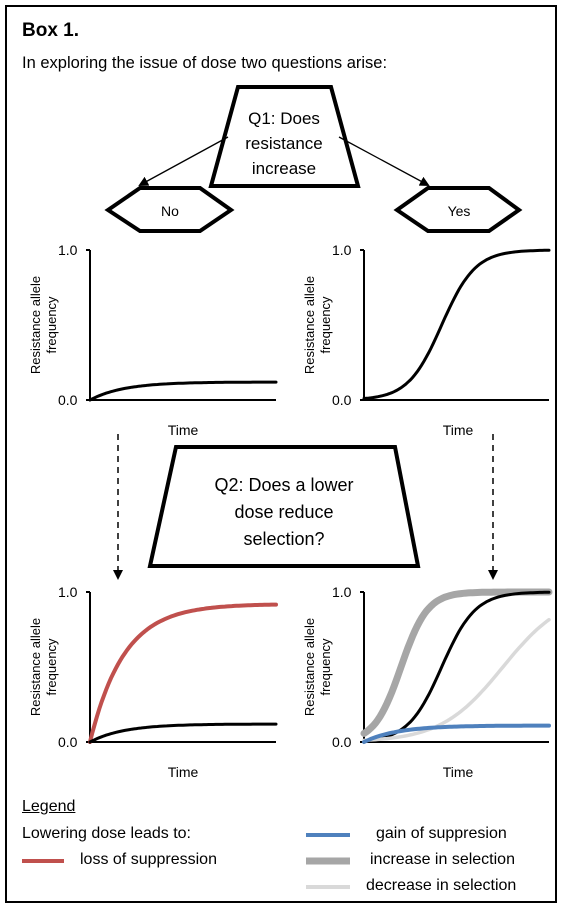  What do you see at coordinates (51, 30) in the screenshot?
I see `box-title: Box 1.` at bounding box center [51, 30].